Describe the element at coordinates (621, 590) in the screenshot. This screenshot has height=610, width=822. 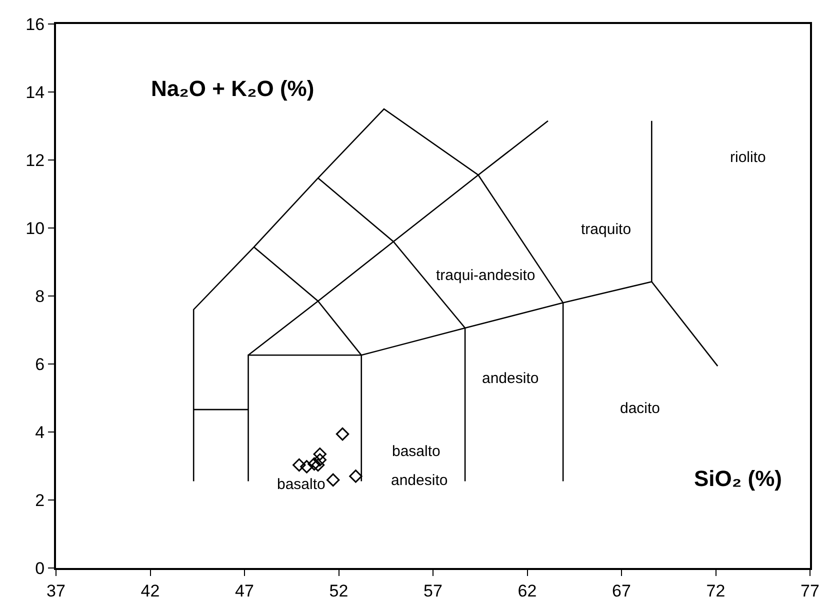
I see `x-tick-label: 67` at that location.